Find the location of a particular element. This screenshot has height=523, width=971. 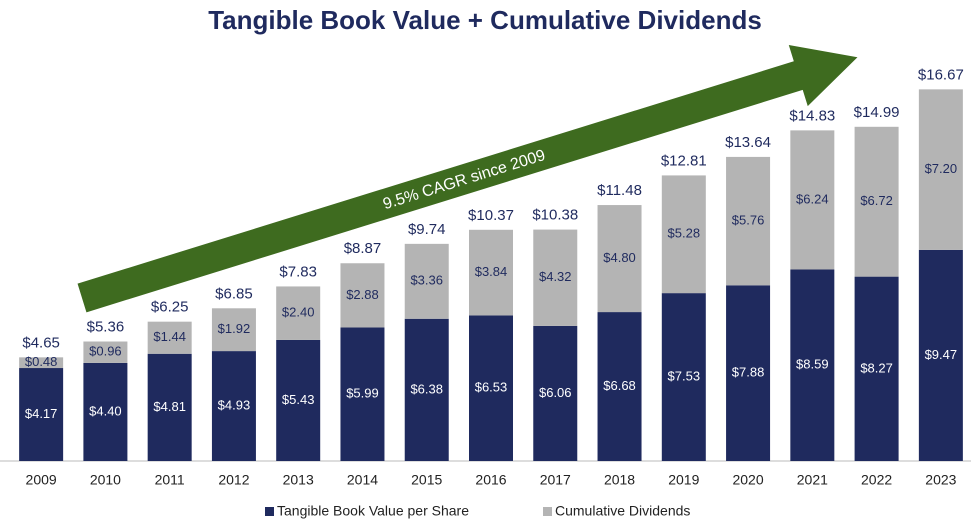

value-label: $6.38 is located at coordinates (426, 388).